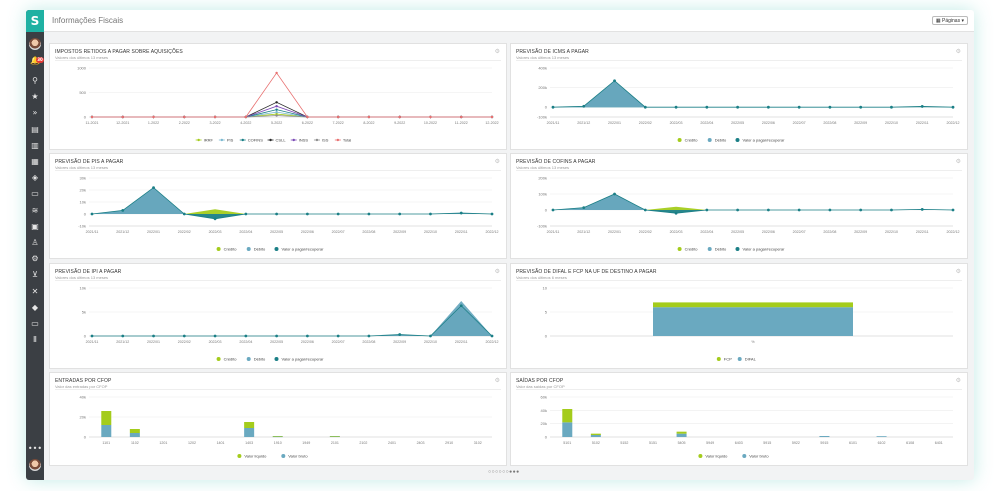  Describe the element at coordinates (461, 232) in the screenshot. I see `x-tick-label: 2022/11` at that location.